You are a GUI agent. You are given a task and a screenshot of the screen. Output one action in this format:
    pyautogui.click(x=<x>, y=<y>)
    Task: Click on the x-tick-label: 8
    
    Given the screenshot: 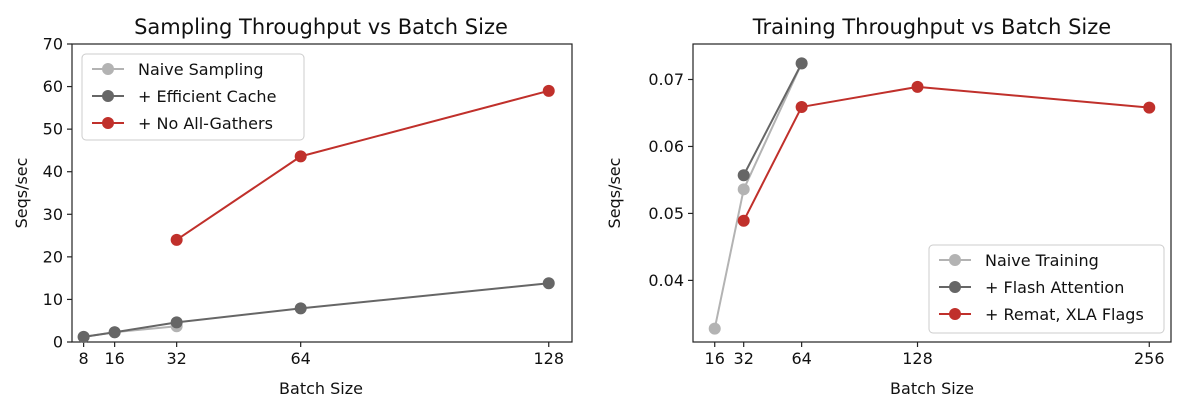 What is the action you would take?
    pyautogui.click(x=84, y=358)
    